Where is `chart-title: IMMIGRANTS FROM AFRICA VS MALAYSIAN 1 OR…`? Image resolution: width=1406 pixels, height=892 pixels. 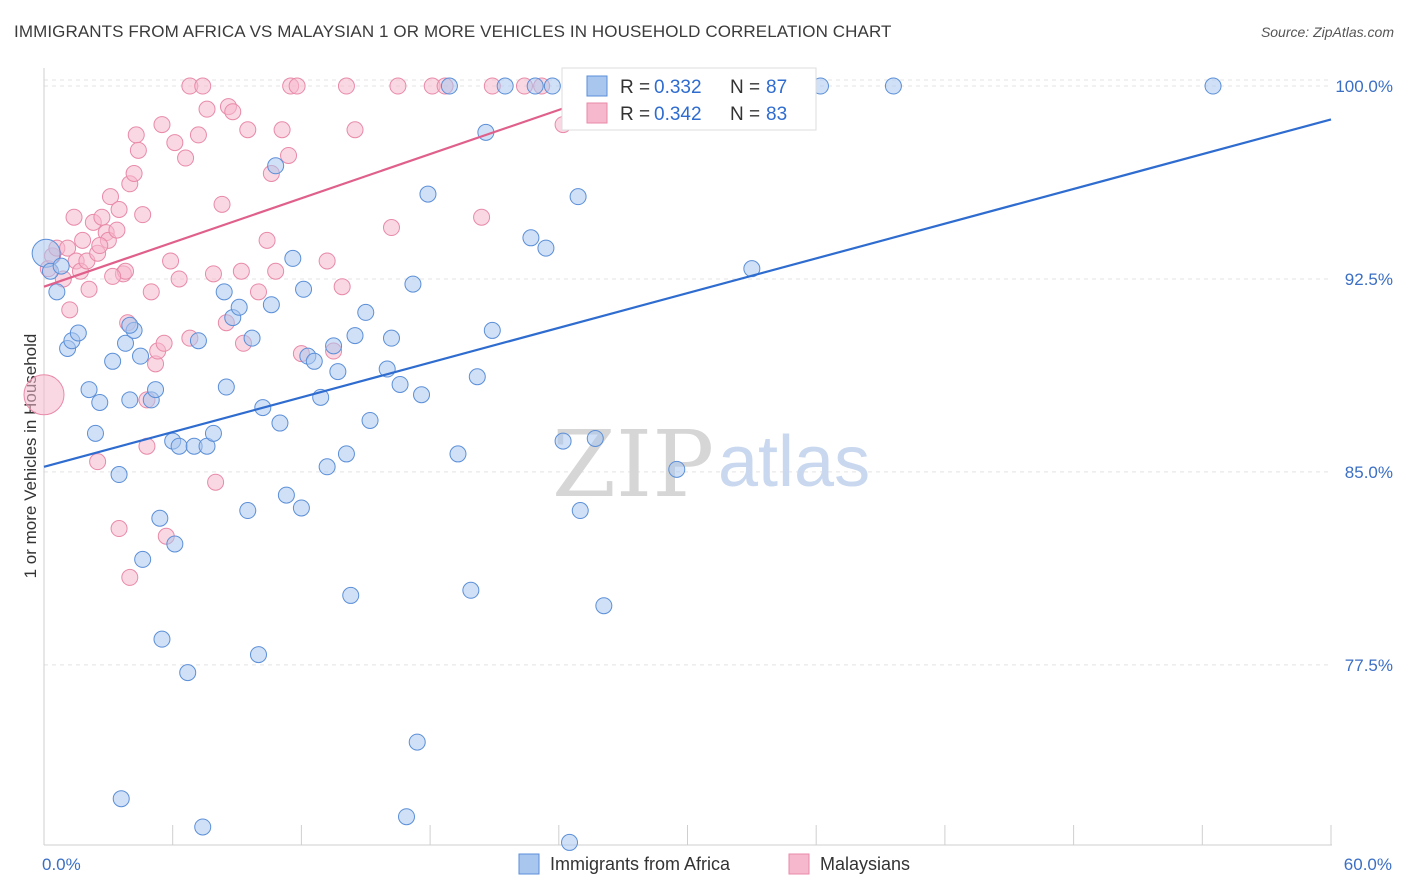 chart-title: IMMIGRANTS FROM AFRICA VS MALAYSIAN 1 OR… is located at coordinates (453, 31).